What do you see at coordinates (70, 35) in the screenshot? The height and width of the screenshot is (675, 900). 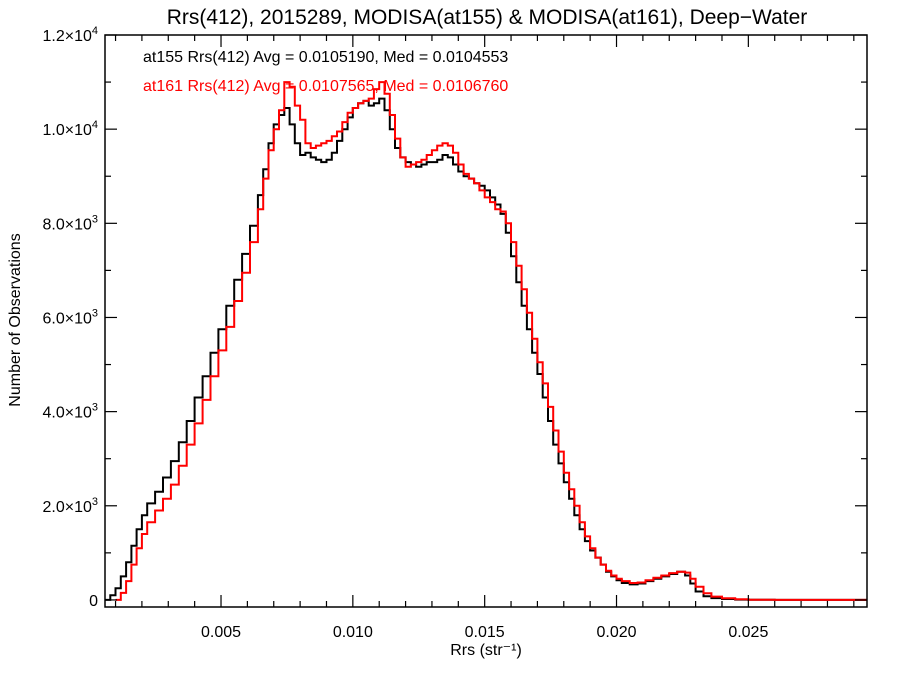 I see `y-tick-label-6: 1.2×10⁴` at bounding box center [70, 35].